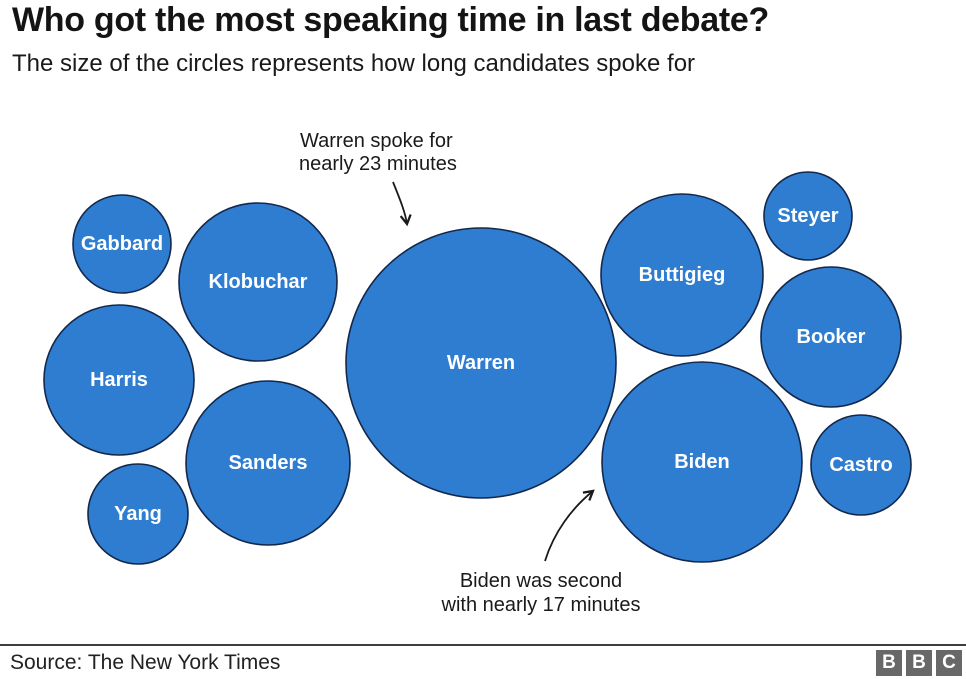 The height and width of the screenshot is (679, 966). I want to click on bubble-label-harris: Harris, so click(119, 380).